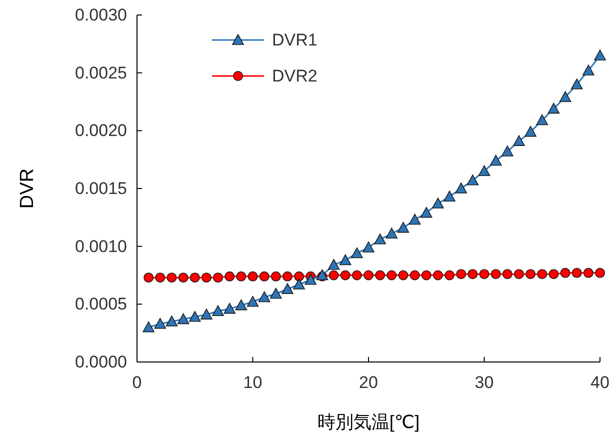 The width and height of the screenshot is (613, 443). What do you see at coordinates (101, 188) in the screenshot?
I see `y-tick-label: 0.0015` at bounding box center [101, 188].